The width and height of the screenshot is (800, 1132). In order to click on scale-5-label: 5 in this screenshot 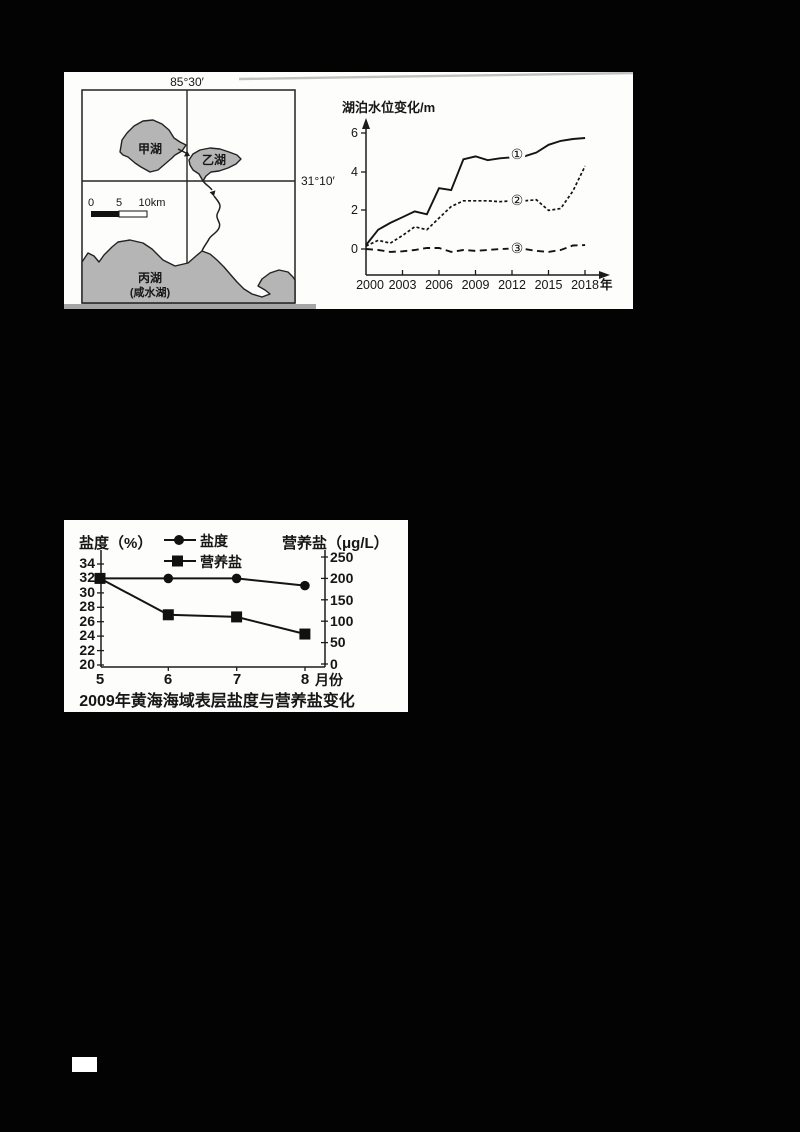, I will do `click(119, 203)`.